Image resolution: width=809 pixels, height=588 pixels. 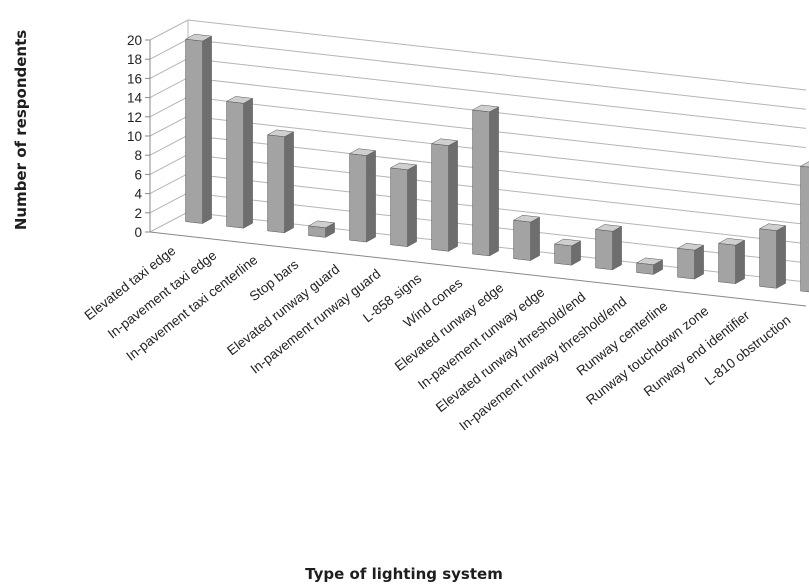 I want to click on y-tick-label: 12, so click(x=134, y=117).